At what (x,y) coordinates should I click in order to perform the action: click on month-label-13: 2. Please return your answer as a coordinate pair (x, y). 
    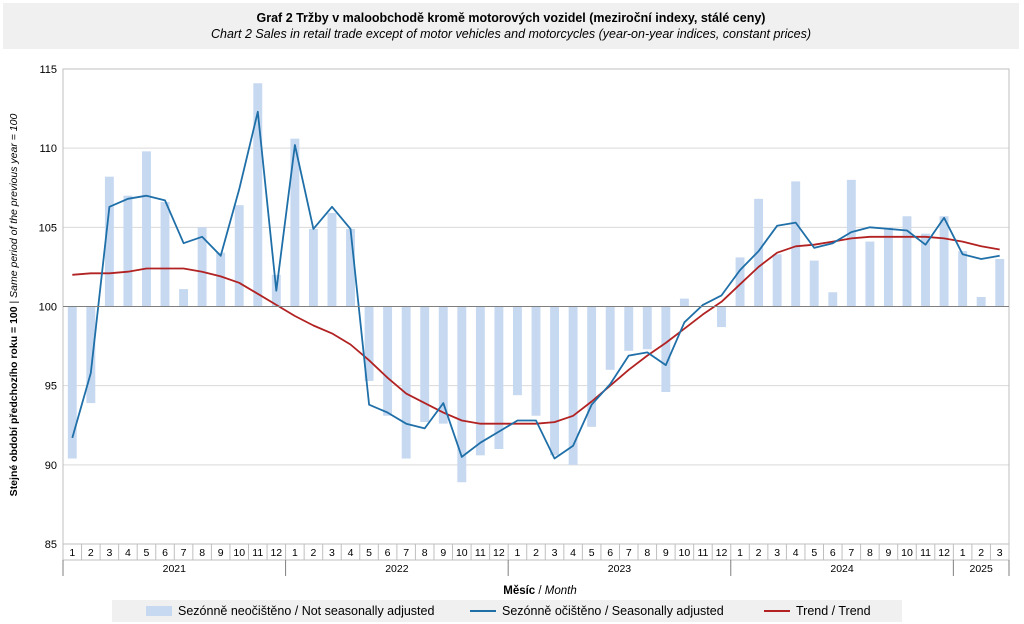
    Looking at the image, I should click on (313, 553).